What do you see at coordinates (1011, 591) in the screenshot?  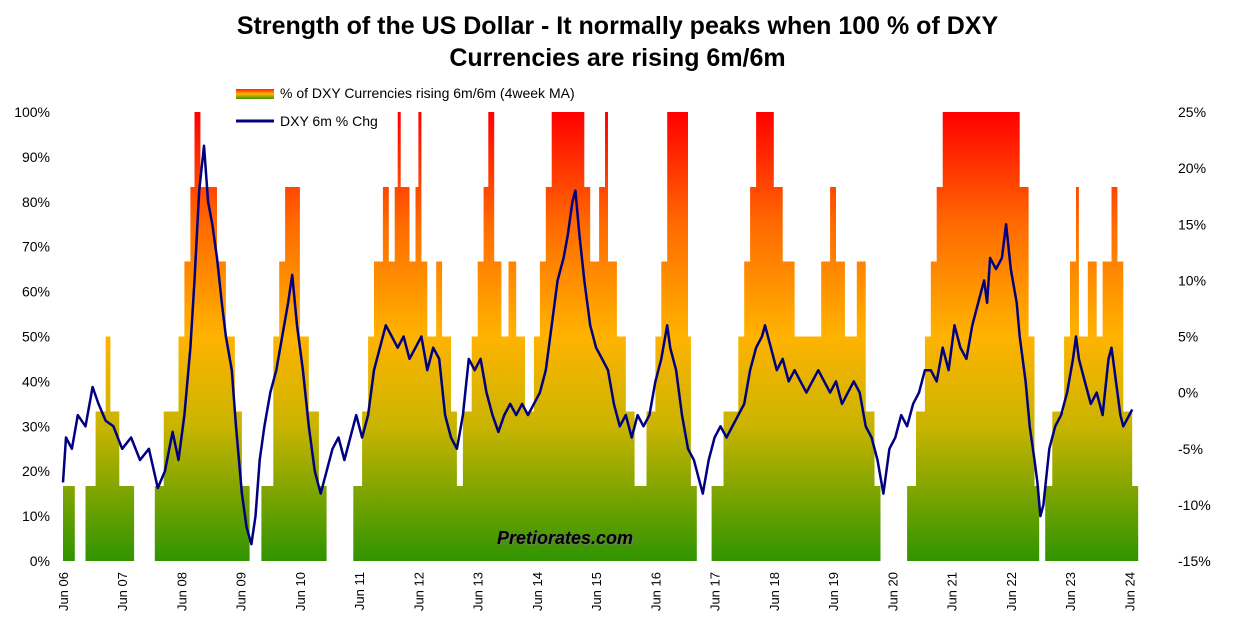 I see `x-tick-label: Jun 22` at bounding box center [1011, 591].